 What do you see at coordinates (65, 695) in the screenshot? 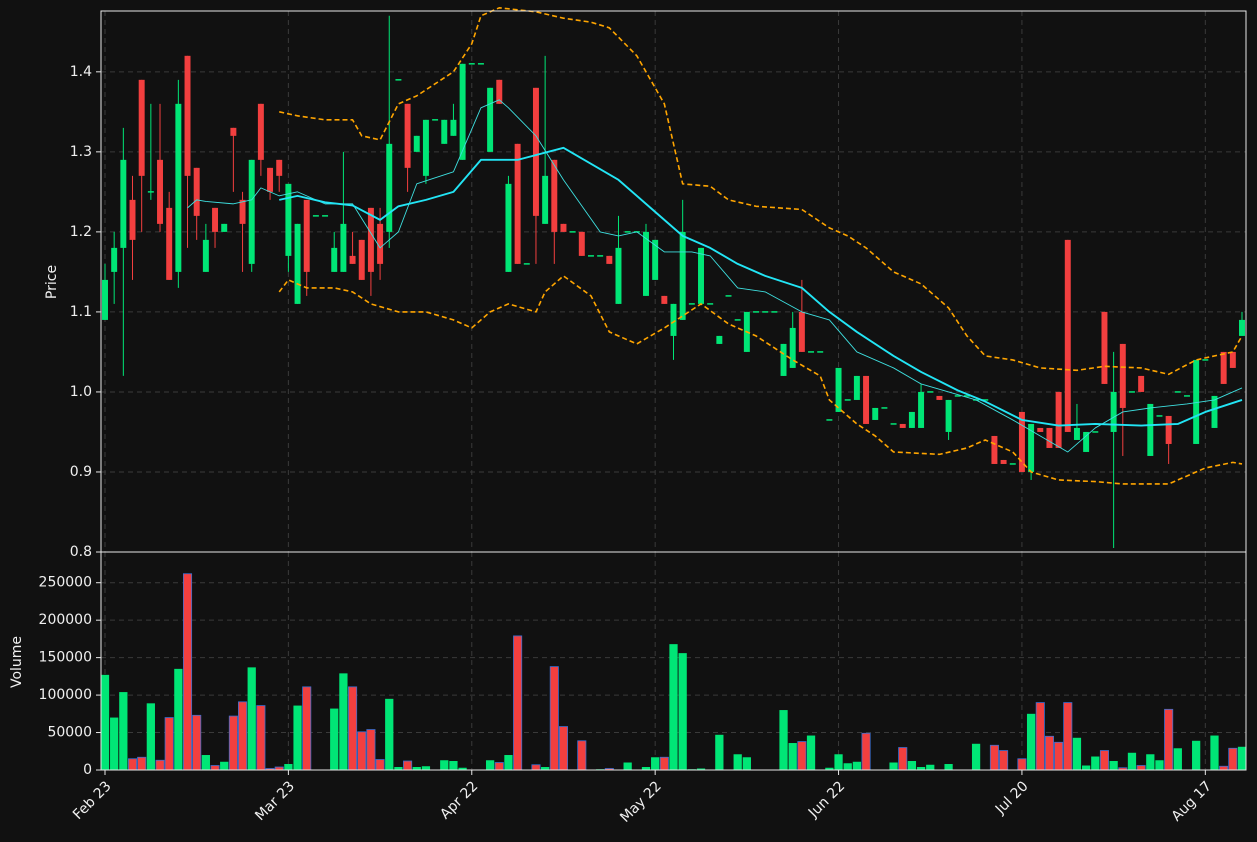
I see `volume-tick-label: 100000` at bounding box center [65, 695].